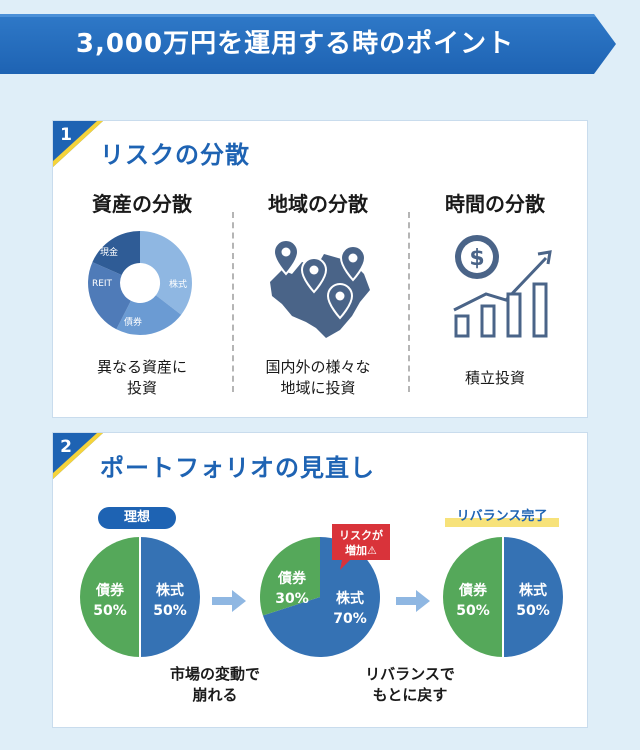 This screenshot has height=750, width=640. What do you see at coordinates (502, 517) in the screenshot?
I see `rebalance-complete-label: リバランス完了` at bounding box center [502, 517].